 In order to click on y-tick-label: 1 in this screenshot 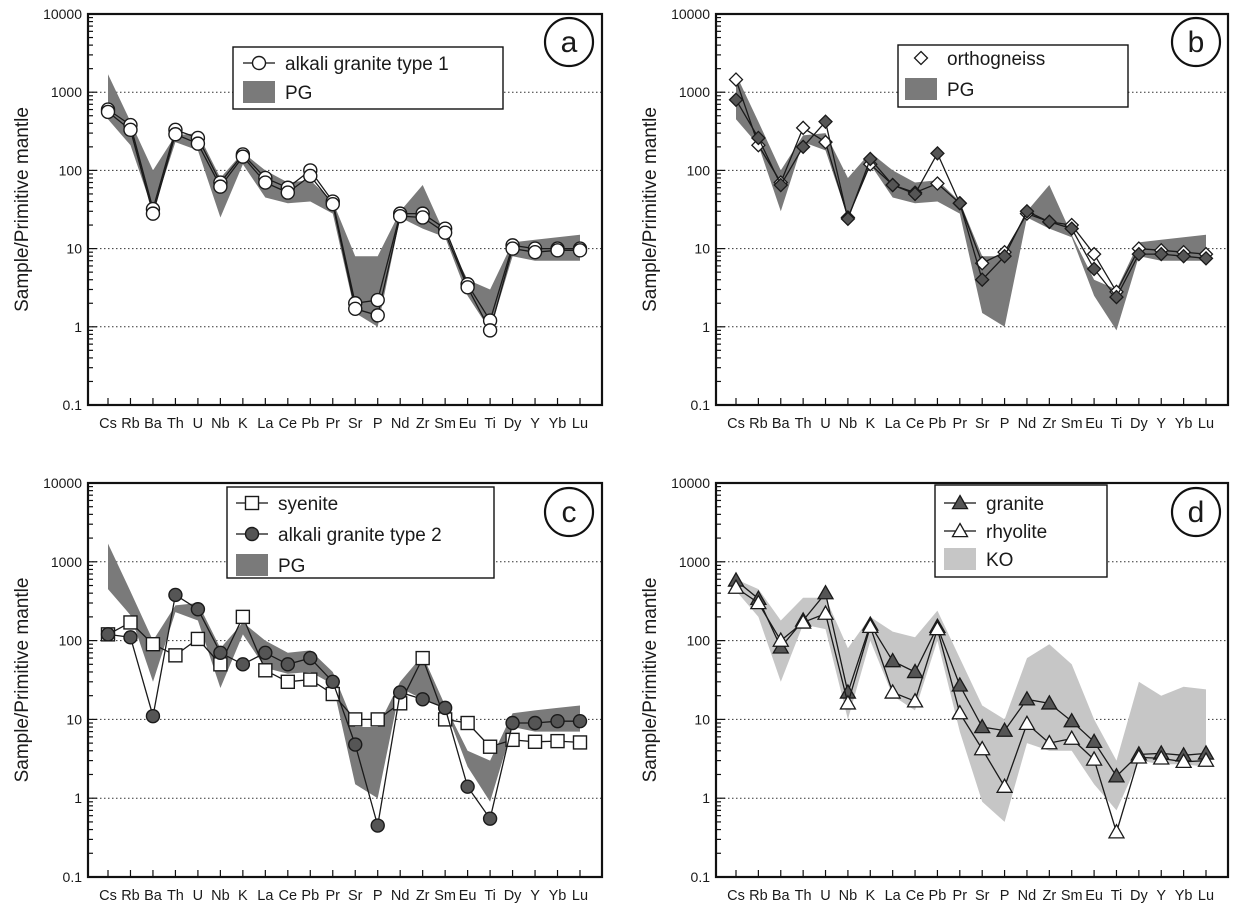, I will do `click(78, 798)`.